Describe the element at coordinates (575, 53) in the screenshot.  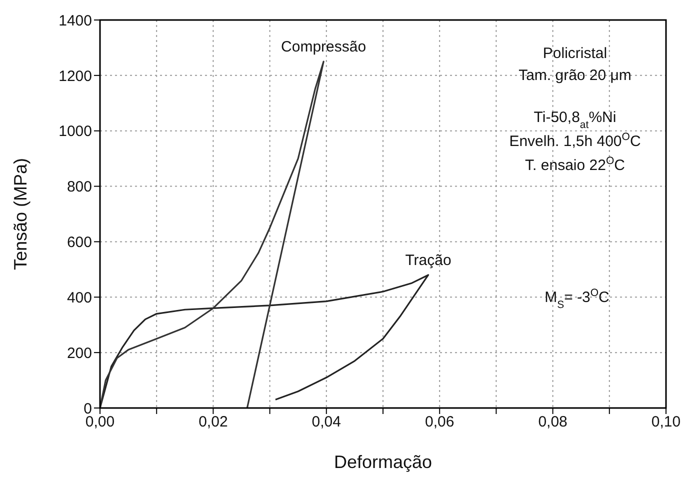
I see `annotation: Policristal` at that location.